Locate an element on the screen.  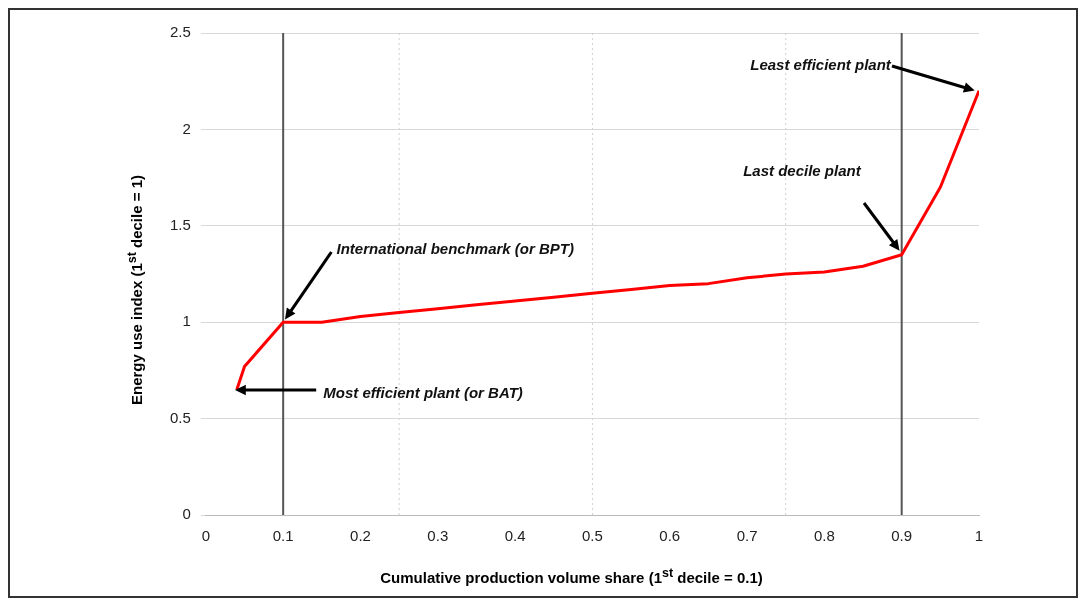
annotation: Most efficient plant (or BAT) is located at coordinates (423, 392).